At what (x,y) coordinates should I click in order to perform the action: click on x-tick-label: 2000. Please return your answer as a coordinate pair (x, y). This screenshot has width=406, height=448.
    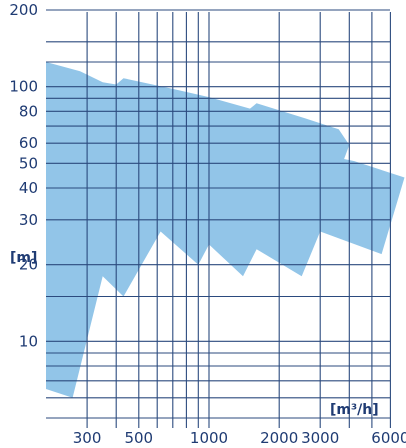
    Looking at the image, I should click on (279, 438).